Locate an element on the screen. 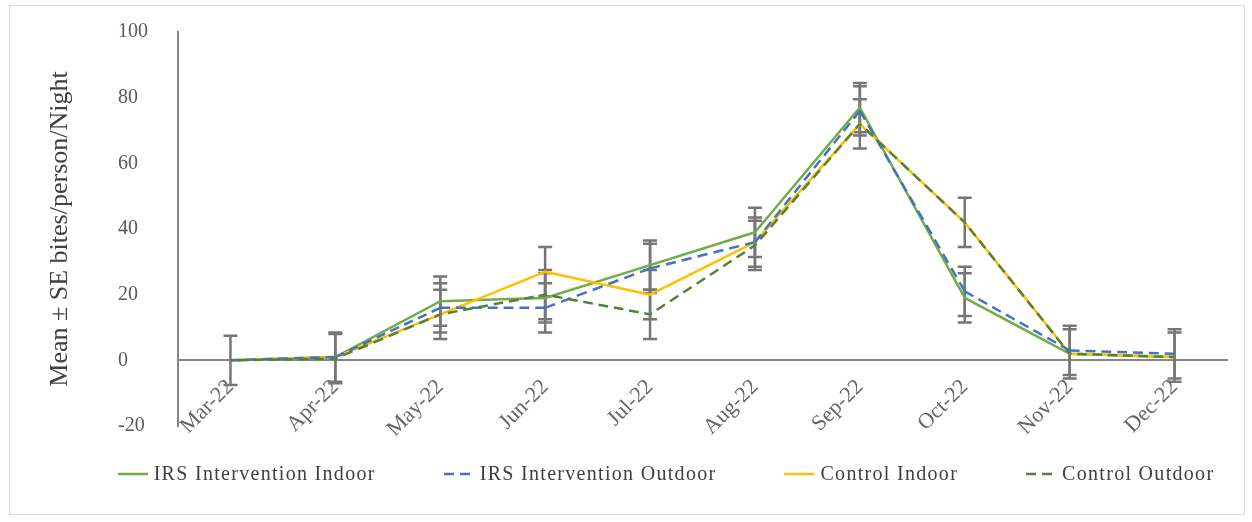 The width and height of the screenshot is (1252, 522). y-tick-label: 60 is located at coordinates (128, 161).